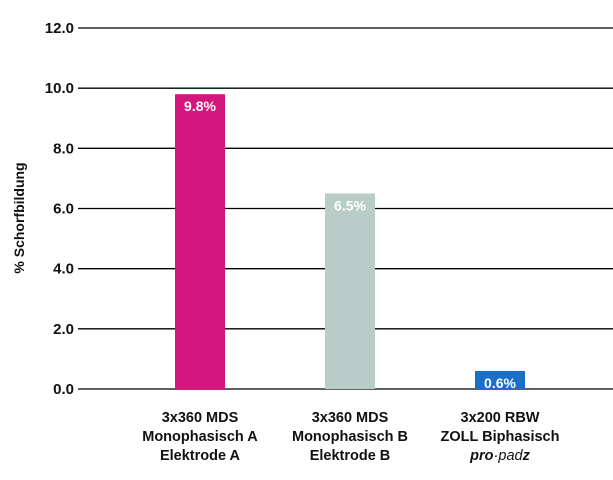 The height and width of the screenshot is (480, 613). Describe the element at coordinates (63, 209) in the screenshot. I see `y-tick-label: 6.0` at that location.